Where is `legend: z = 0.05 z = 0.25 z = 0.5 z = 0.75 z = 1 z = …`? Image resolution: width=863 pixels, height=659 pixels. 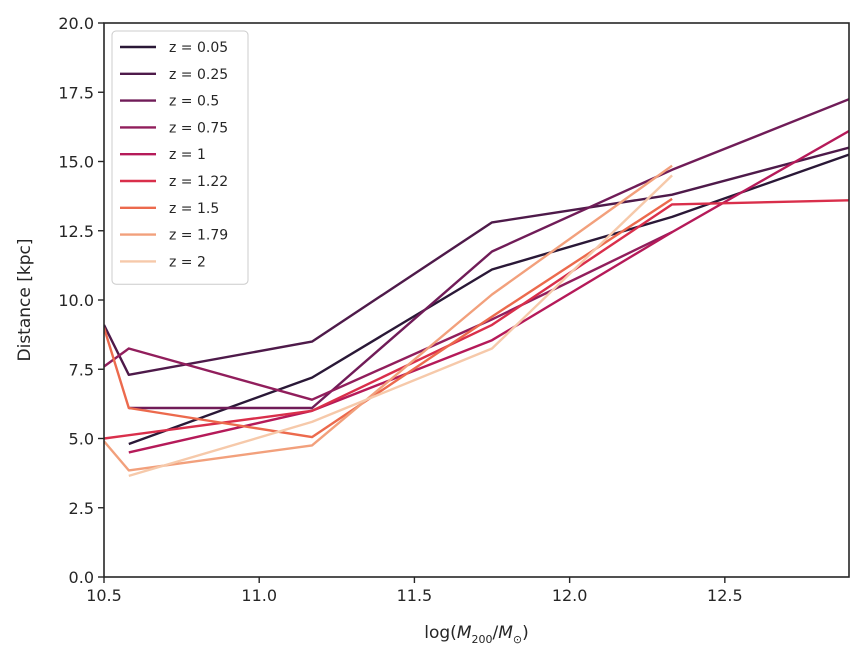 legend: z = 0.05 z = 0.25 z = 0.5 z = 0.75 z = 1 z = … is located at coordinates (180, 157).